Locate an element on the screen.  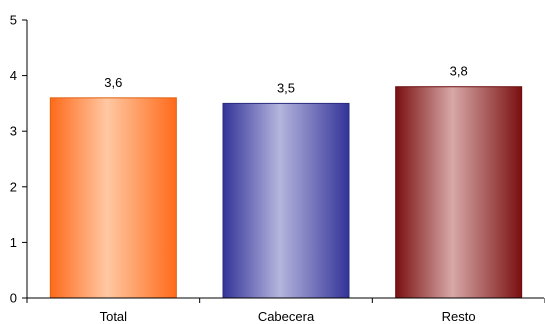
x-tick-label-total: Total is located at coordinates (114, 316).